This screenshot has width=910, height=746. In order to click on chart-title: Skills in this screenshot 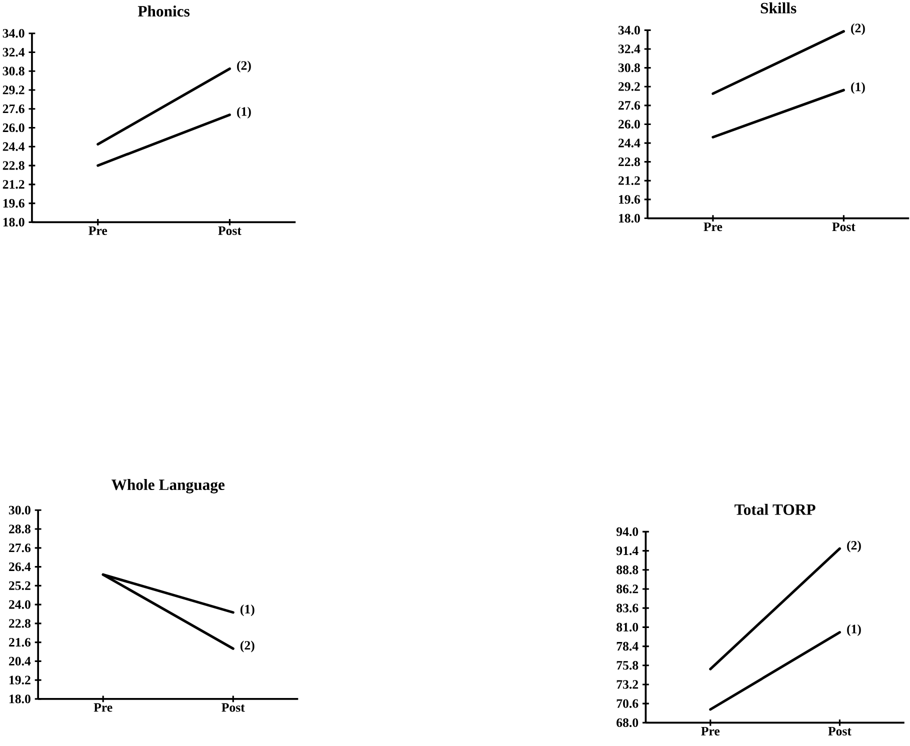, I will do `click(778, 8)`.